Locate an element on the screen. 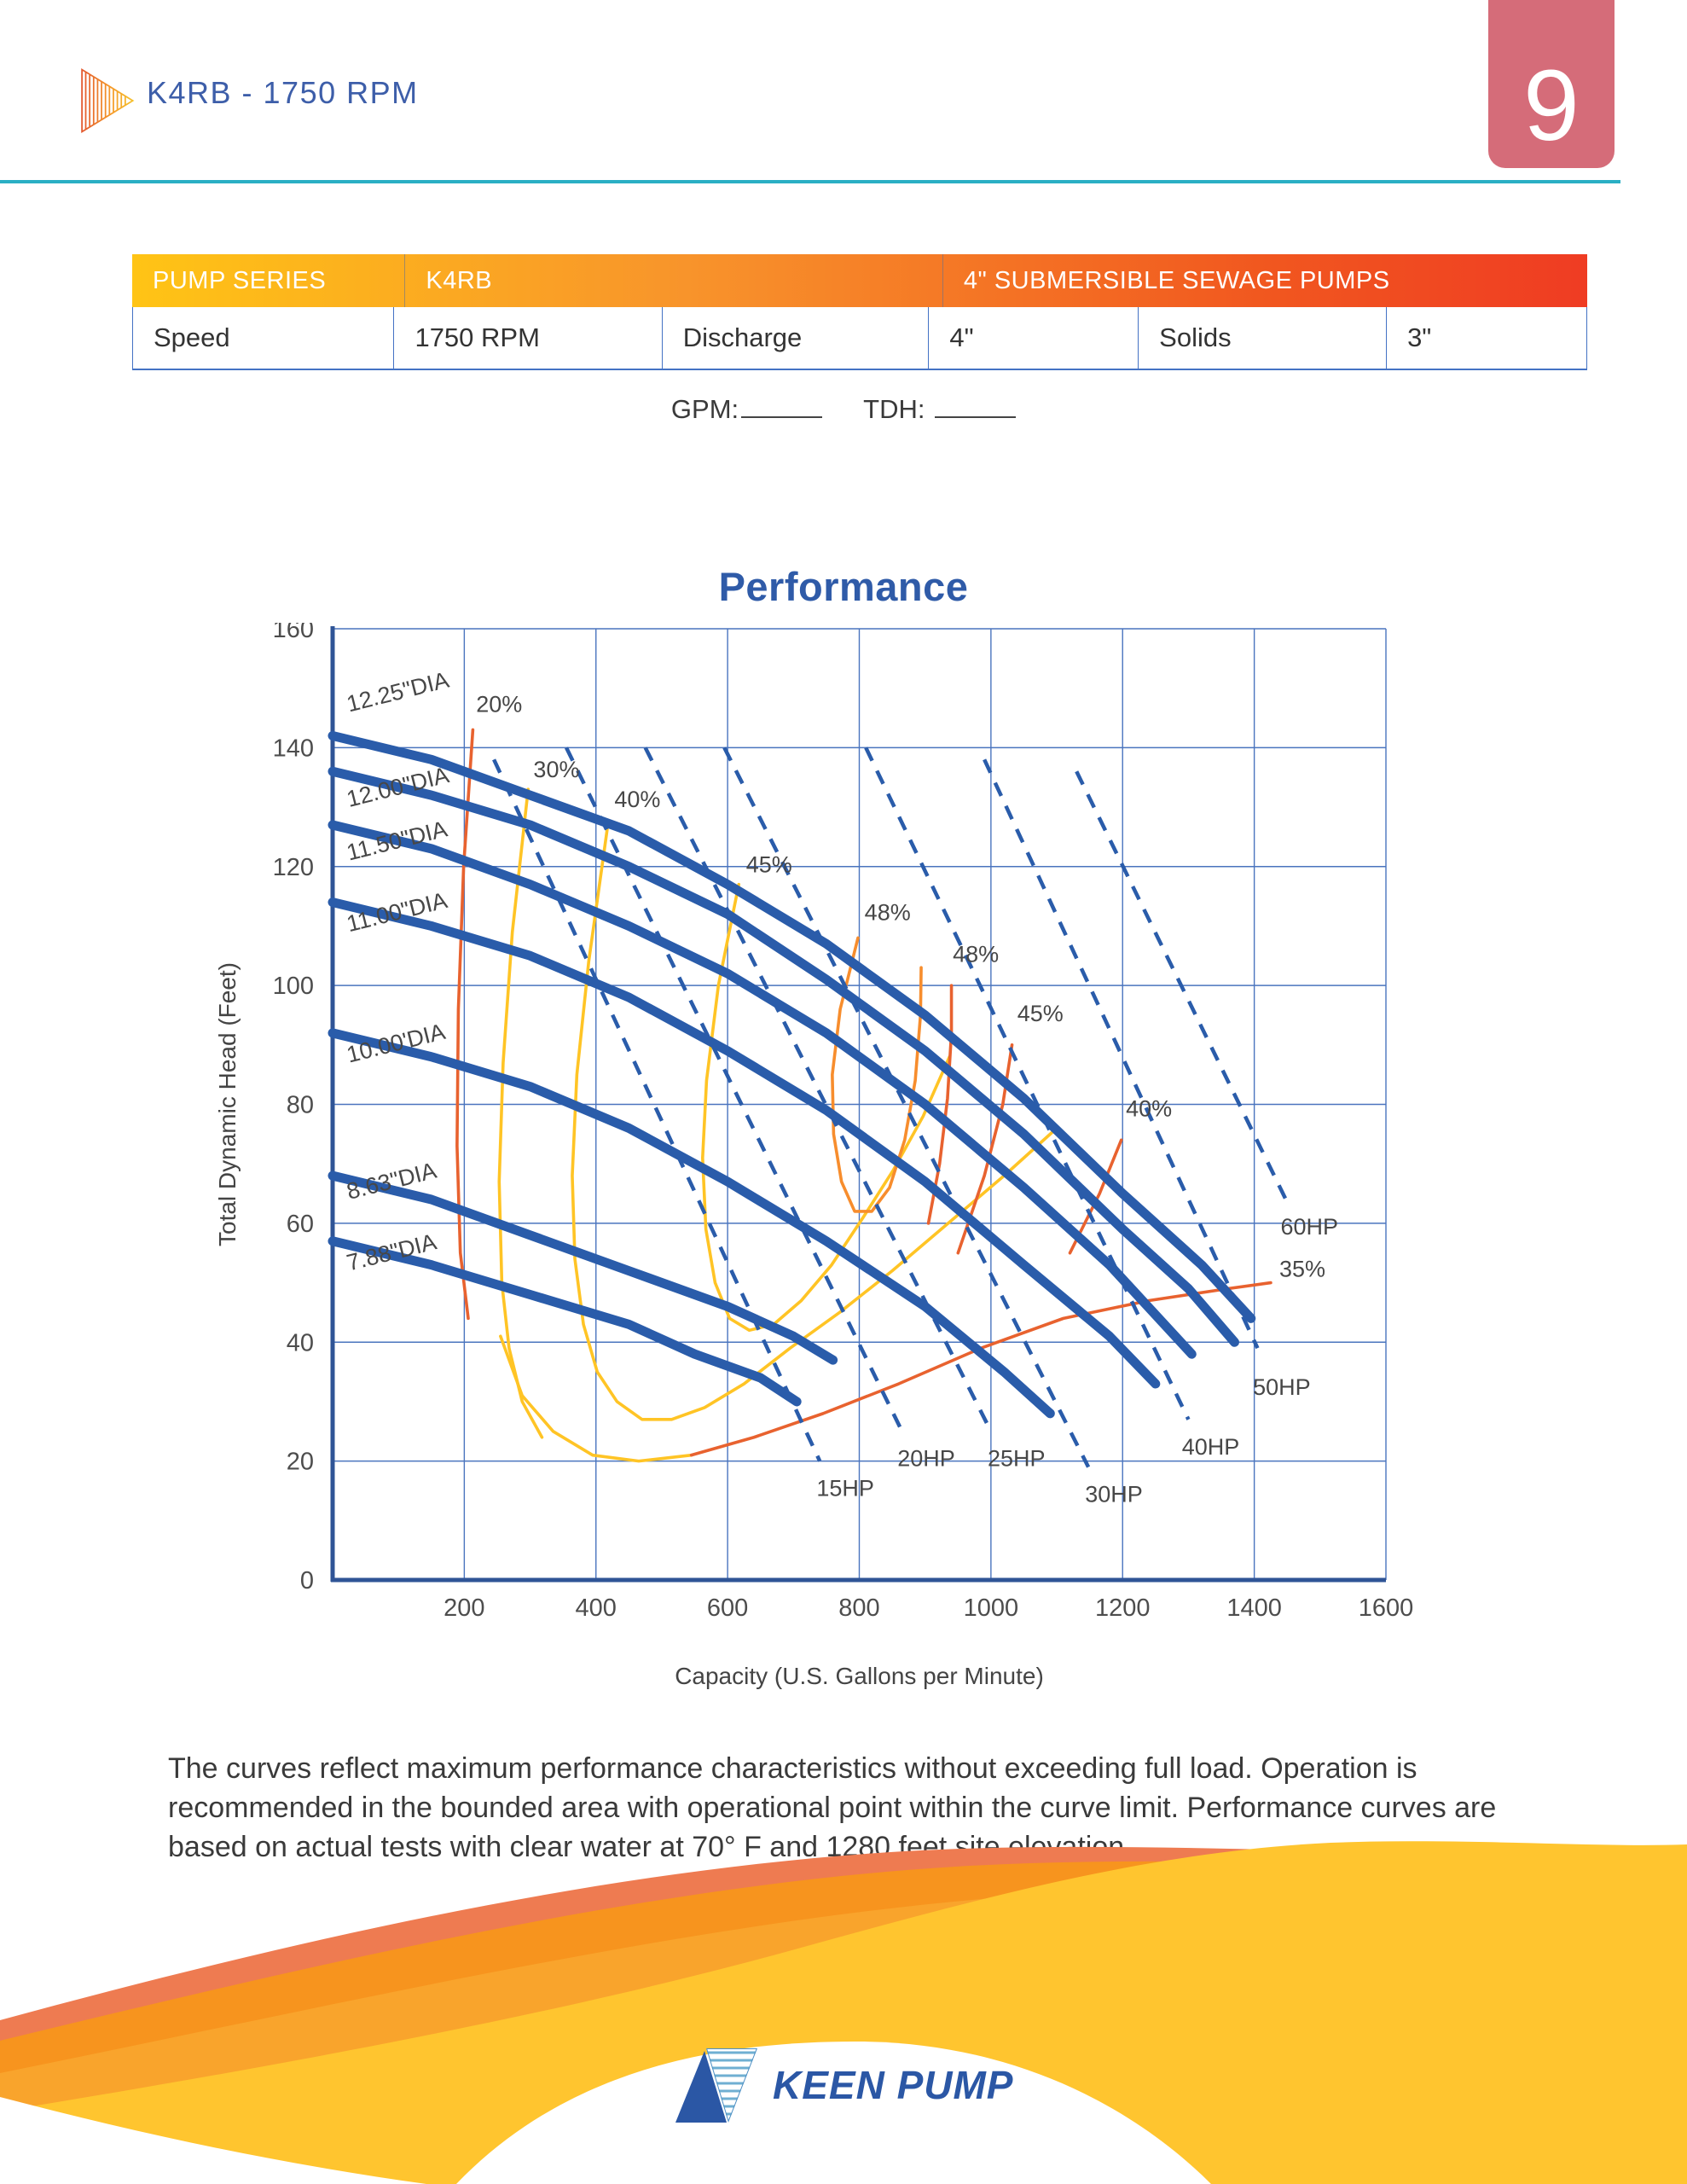  spec-discharge-label: Discharge is located at coordinates (795, 338).